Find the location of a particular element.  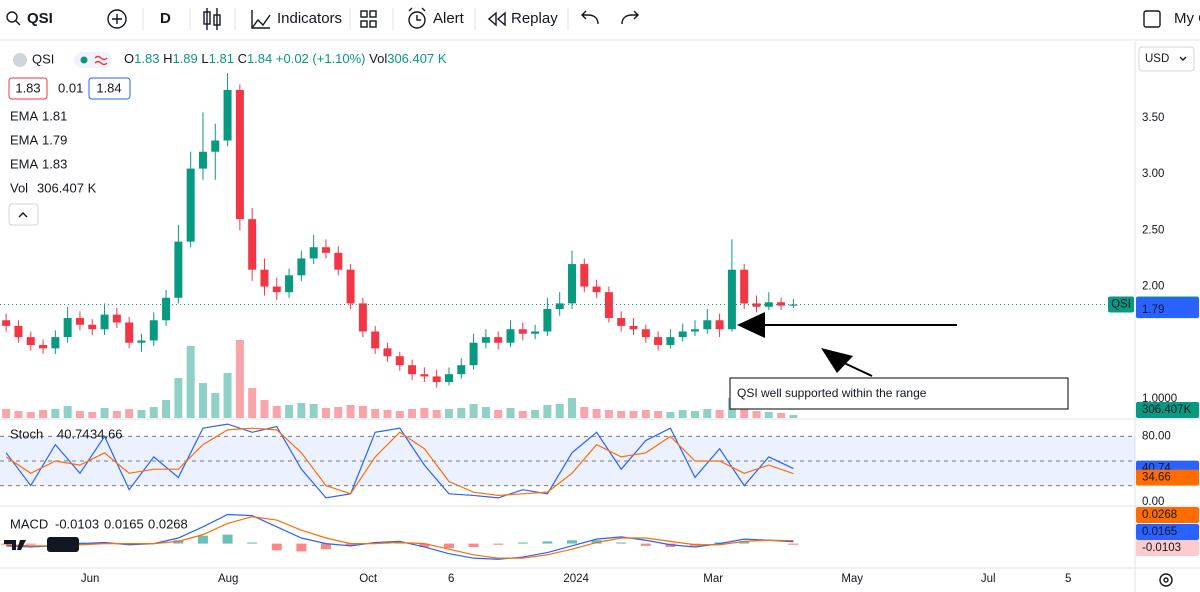

settings-button is located at coordinates (1166, 580).